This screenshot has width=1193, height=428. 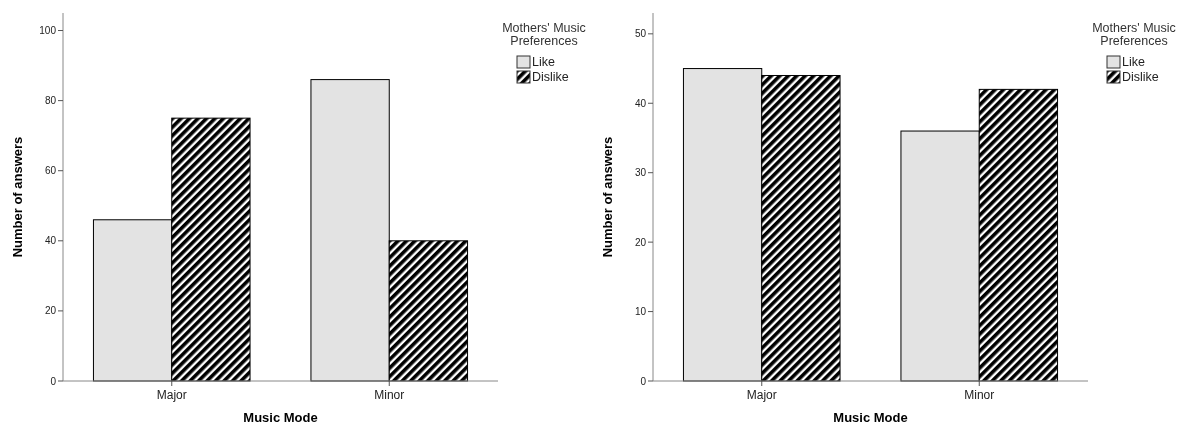 What do you see at coordinates (50, 171) in the screenshot?
I see `y-tick-label: 60` at bounding box center [50, 171].